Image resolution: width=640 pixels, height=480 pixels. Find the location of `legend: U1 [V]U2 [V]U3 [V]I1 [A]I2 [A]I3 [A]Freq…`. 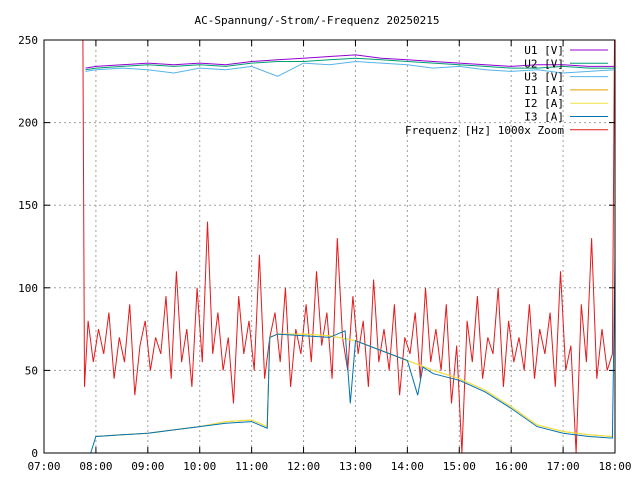

legend: U1 [V]U2 [V]U3 [V]I1 [A]I2 [A]I3 [A]Freq… is located at coordinates (506, 90).